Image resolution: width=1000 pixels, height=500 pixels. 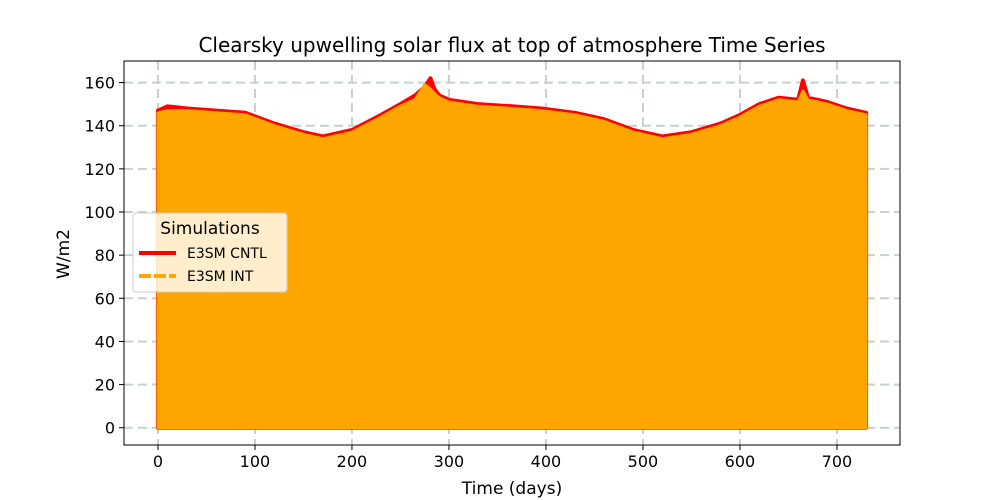 I want to click on y-tick-label: 40, so click(x=105, y=341).